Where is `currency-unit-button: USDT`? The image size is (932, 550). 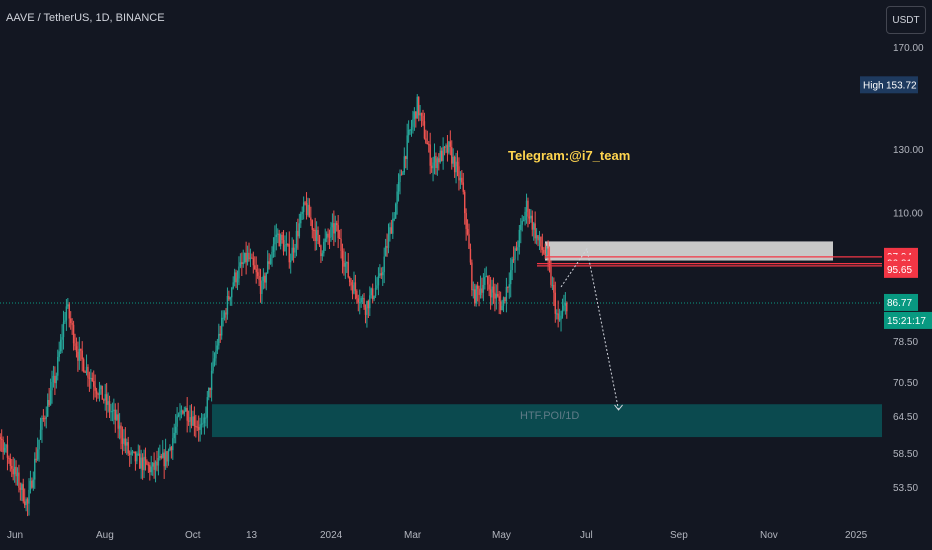
currency-unit-button: USDT is located at coordinates (906, 20).